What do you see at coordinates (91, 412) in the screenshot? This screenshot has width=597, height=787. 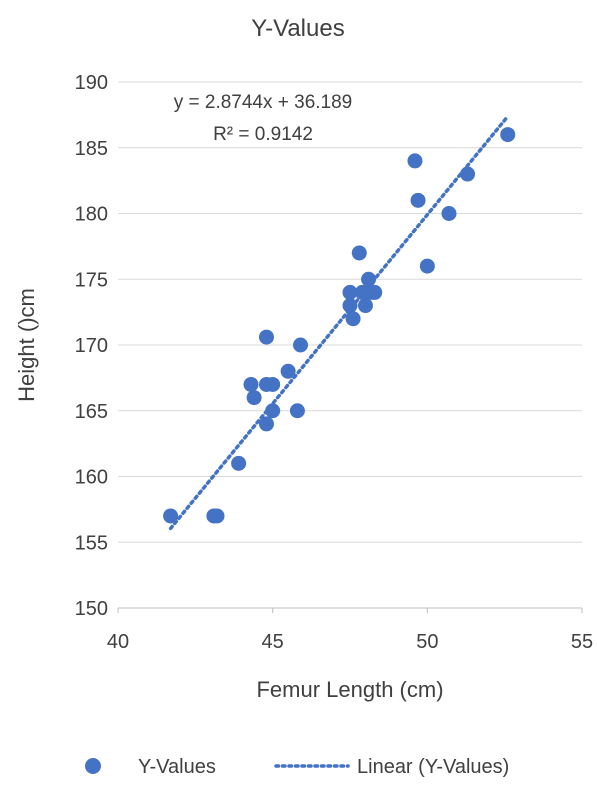 I see `y-tick-label: 165` at bounding box center [91, 412].